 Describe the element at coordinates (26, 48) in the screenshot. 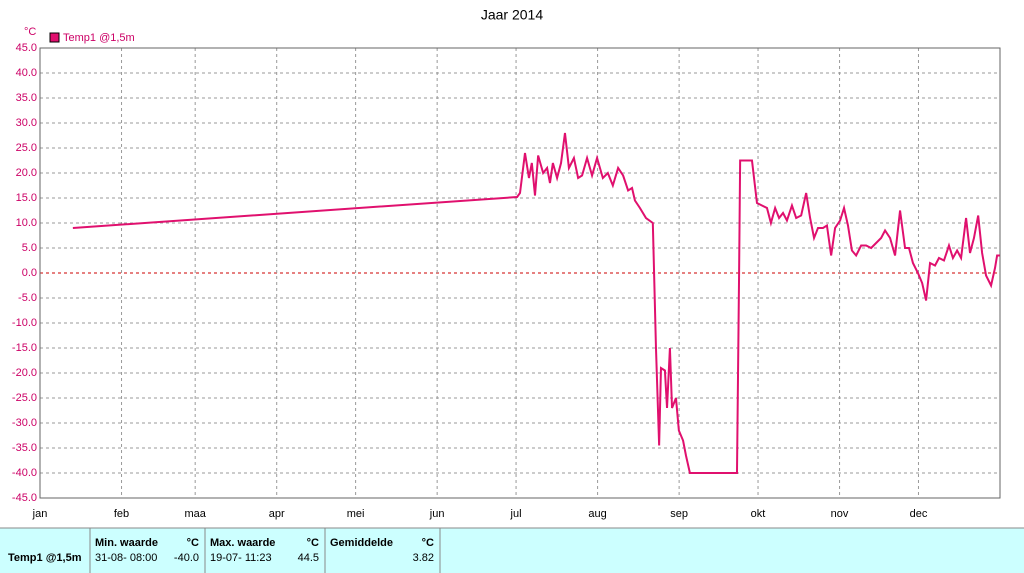

I see `y-tick-label: 45.0` at that location.